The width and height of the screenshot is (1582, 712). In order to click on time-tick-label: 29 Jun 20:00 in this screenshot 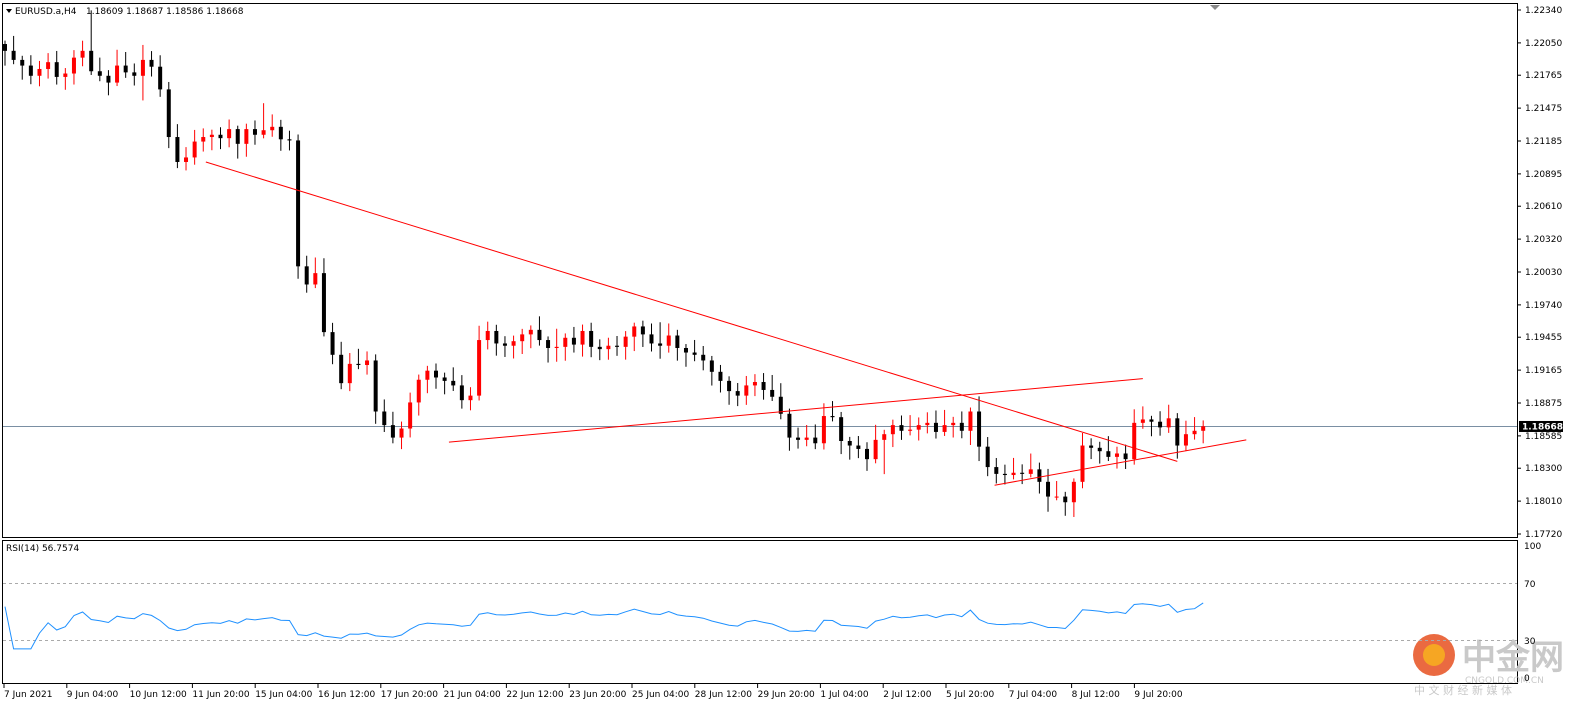, I will do `click(786, 695)`.